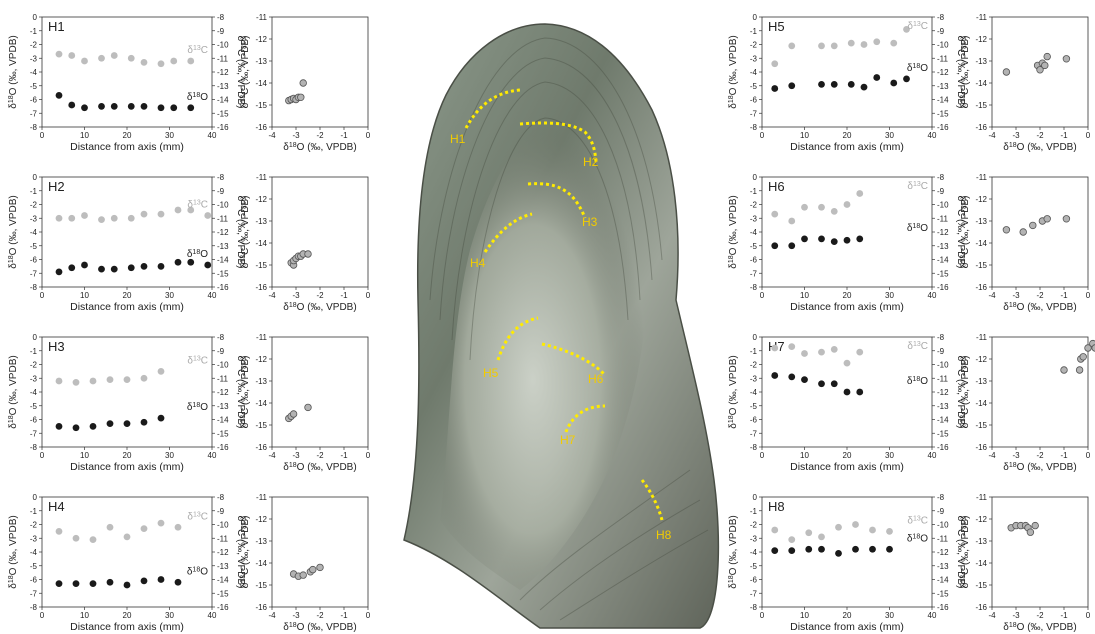  Describe the element at coordinates (755, 337) in the screenshot. I see `y-tick-label: 0` at that location.